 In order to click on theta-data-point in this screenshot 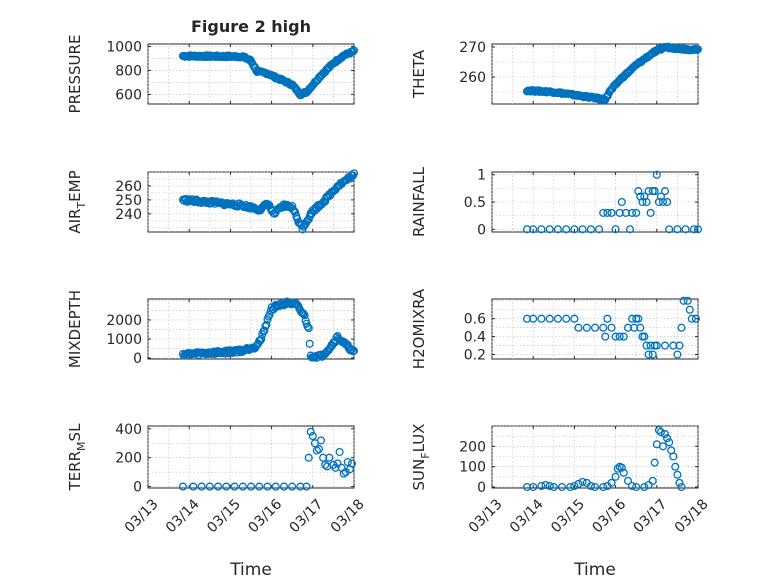, I will do `click(698, 49)`.